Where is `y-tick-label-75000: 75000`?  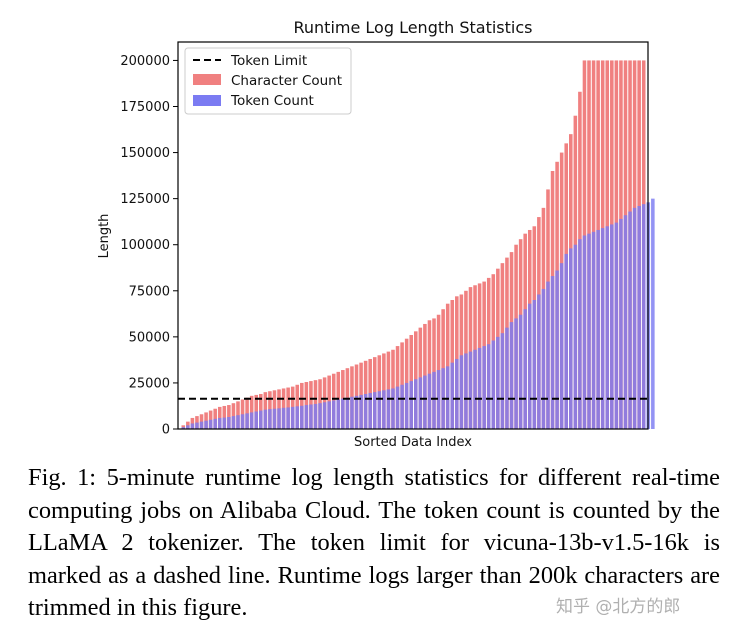 y-tick-label-75000: 75000 is located at coordinates (149, 291).